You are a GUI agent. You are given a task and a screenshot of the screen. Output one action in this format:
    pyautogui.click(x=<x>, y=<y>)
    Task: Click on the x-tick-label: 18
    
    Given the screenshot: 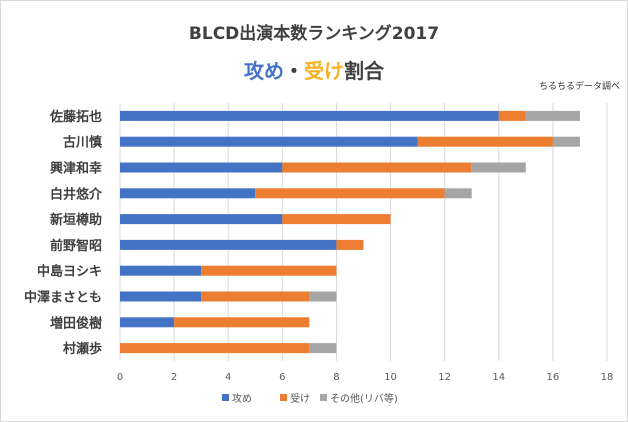 What is the action you would take?
    pyautogui.click(x=607, y=377)
    